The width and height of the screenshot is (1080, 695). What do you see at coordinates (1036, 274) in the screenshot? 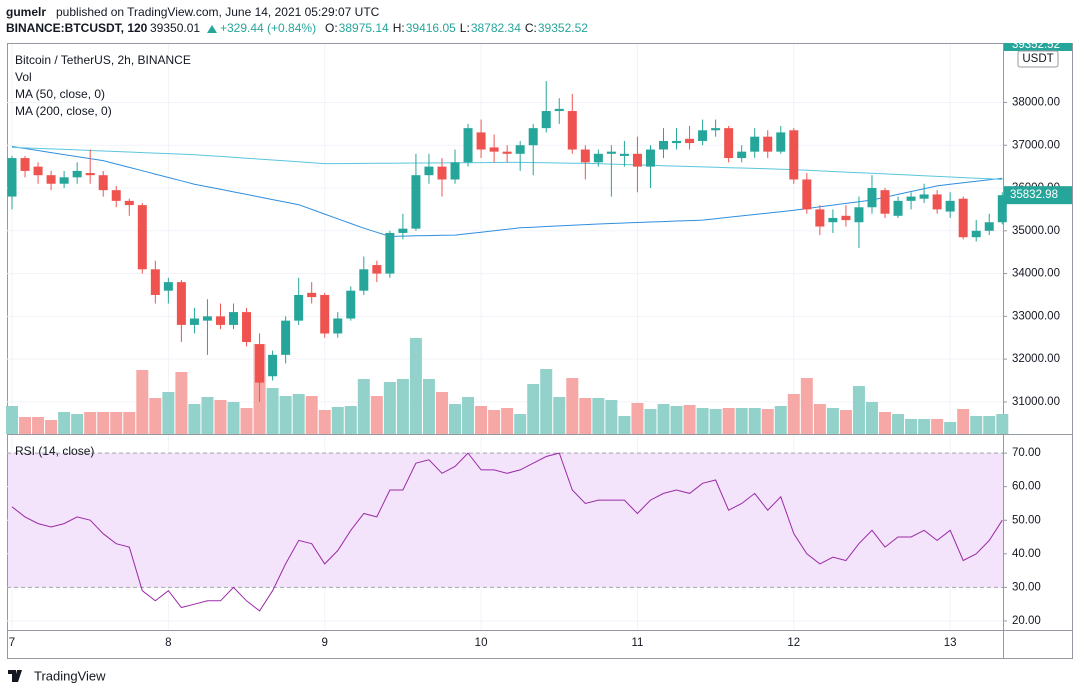
I see `y-tick-label: 34000.00` at bounding box center [1036, 274].